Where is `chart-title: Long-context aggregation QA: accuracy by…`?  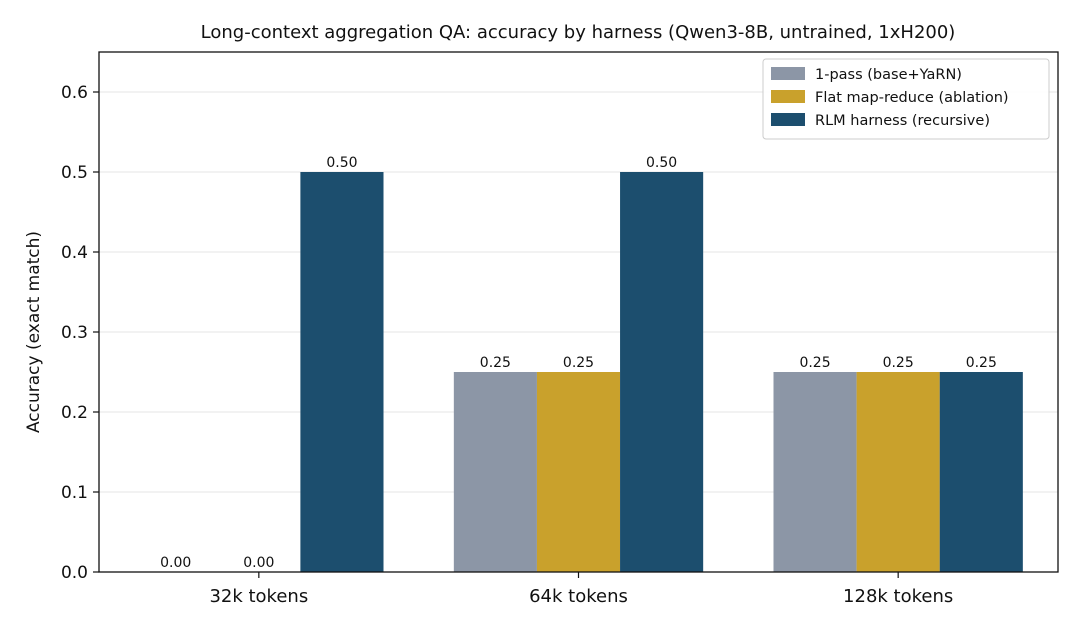 chart-title: Long-context aggregation QA: accuracy by… is located at coordinates (578, 32).